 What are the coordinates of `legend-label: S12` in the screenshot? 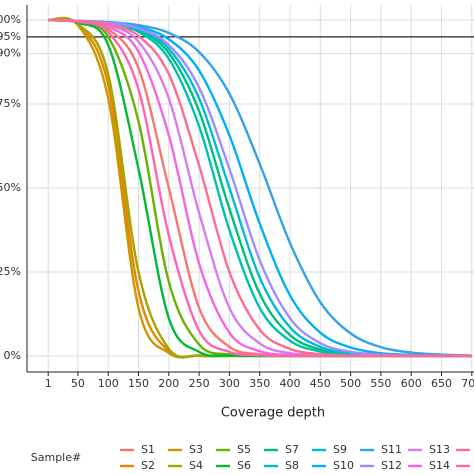 It's located at (391, 465).